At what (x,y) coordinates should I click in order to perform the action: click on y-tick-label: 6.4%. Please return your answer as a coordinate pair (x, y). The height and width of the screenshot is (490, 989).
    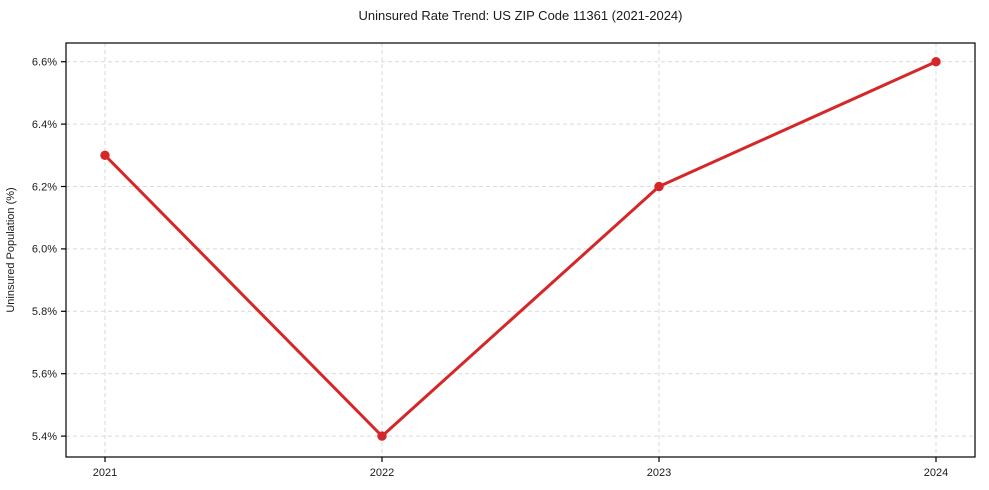
    Looking at the image, I should click on (44, 125).